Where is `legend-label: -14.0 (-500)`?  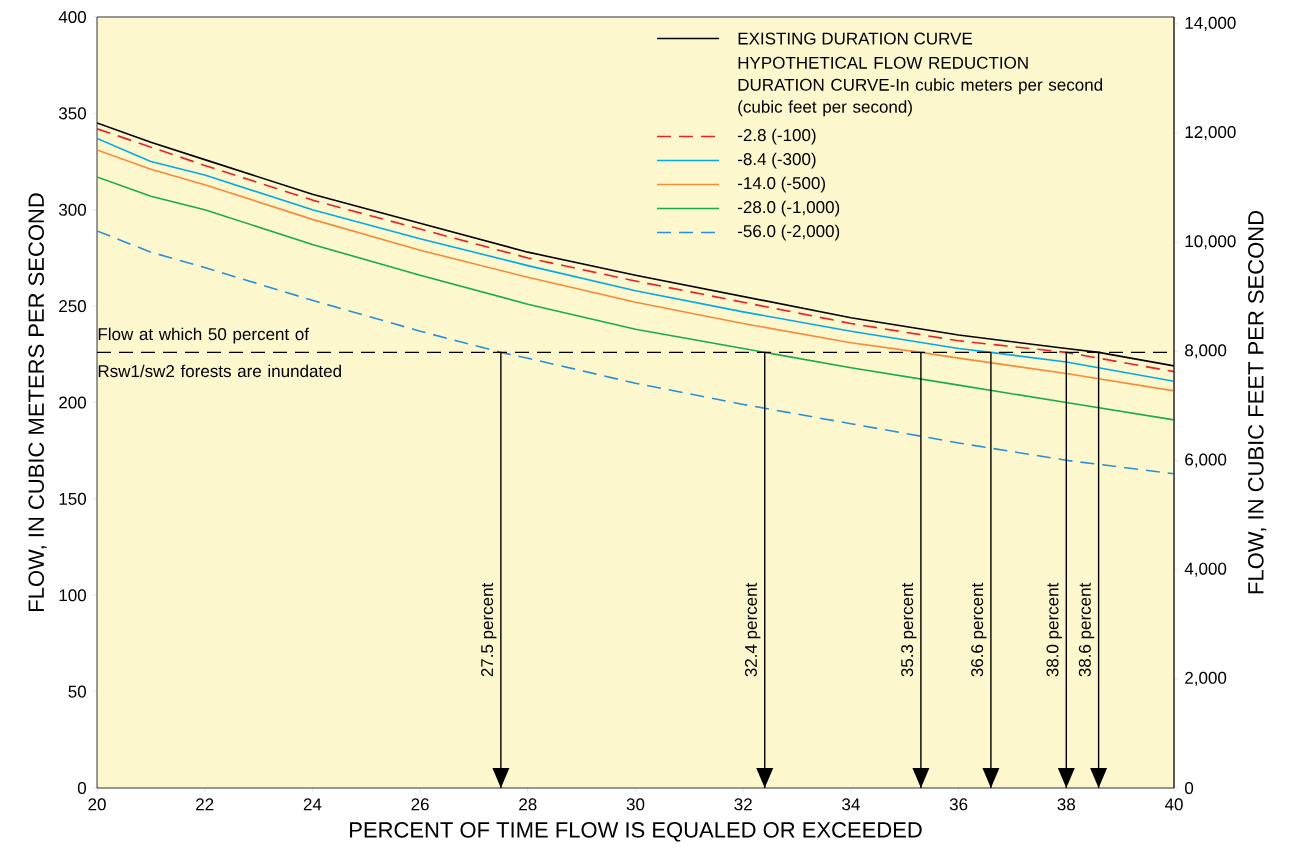 legend-label: -14.0 (-500) is located at coordinates (781, 184).